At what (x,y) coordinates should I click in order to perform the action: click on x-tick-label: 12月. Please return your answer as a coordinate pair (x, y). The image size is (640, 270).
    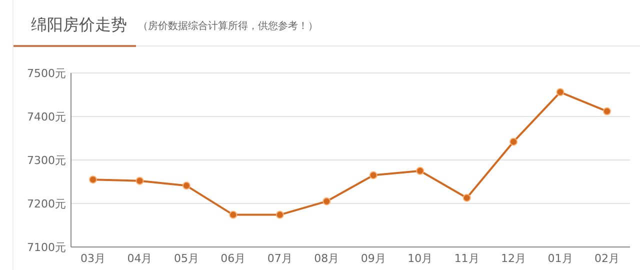
    Looking at the image, I should click on (513, 258).